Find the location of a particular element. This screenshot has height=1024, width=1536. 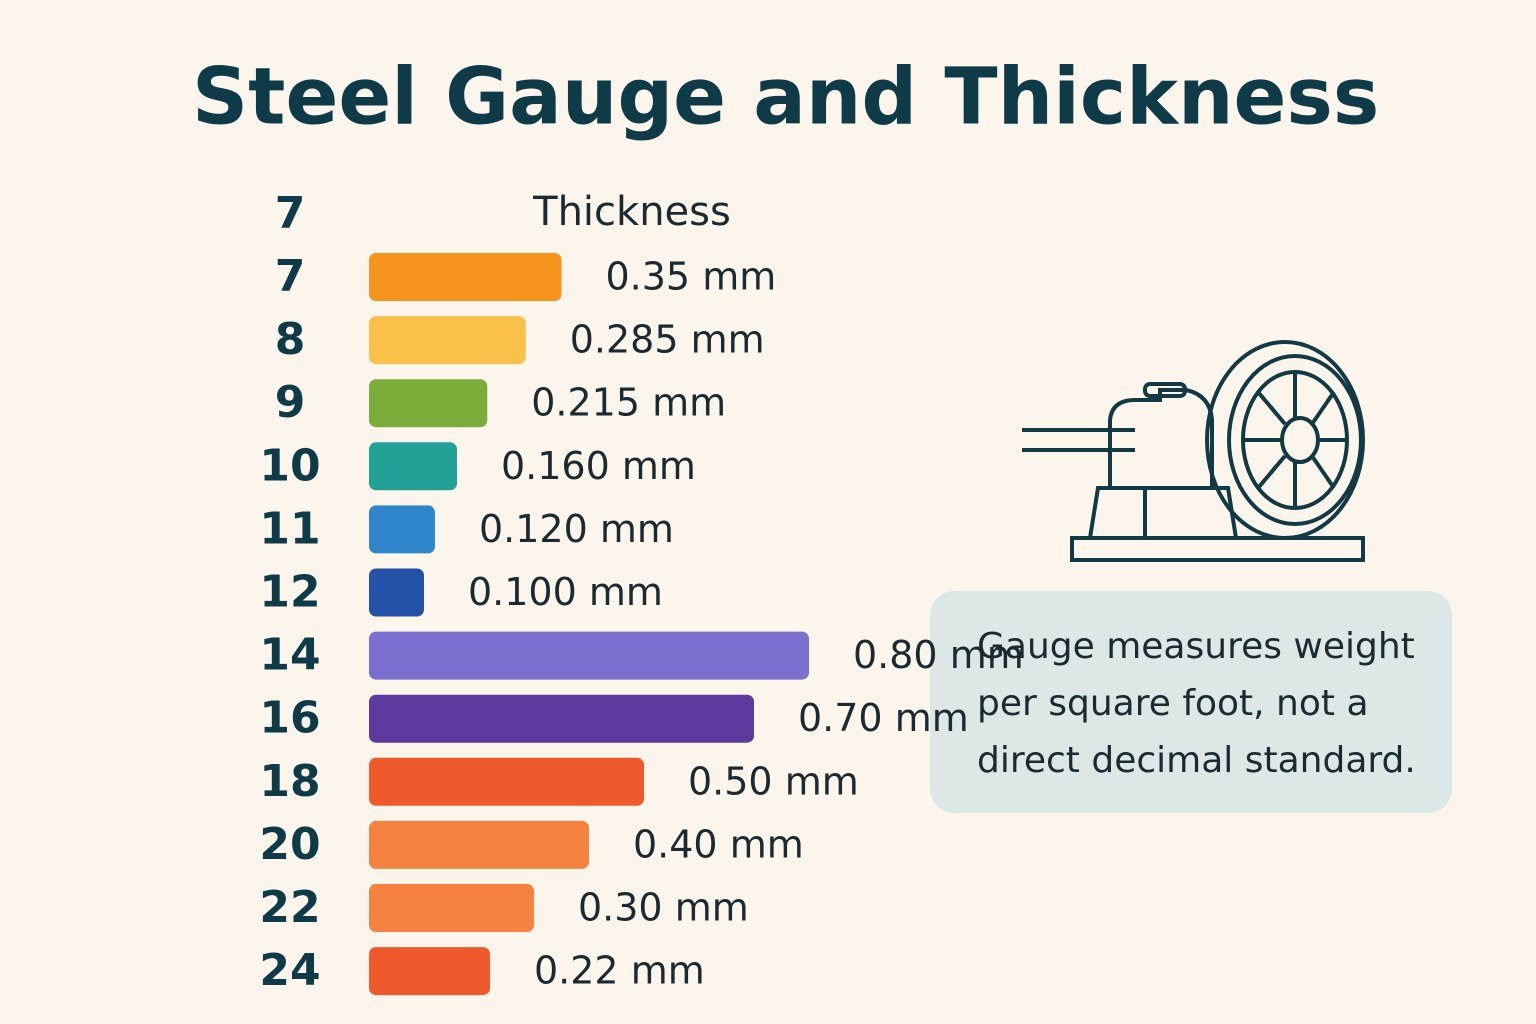

value-label: 0.100 mm is located at coordinates (565, 592).